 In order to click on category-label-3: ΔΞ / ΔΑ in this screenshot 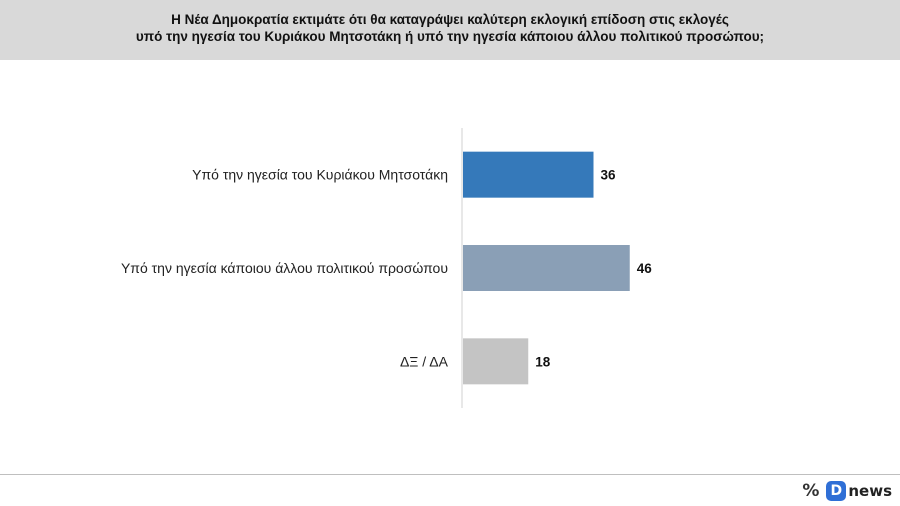, I will do `click(424, 361)`.